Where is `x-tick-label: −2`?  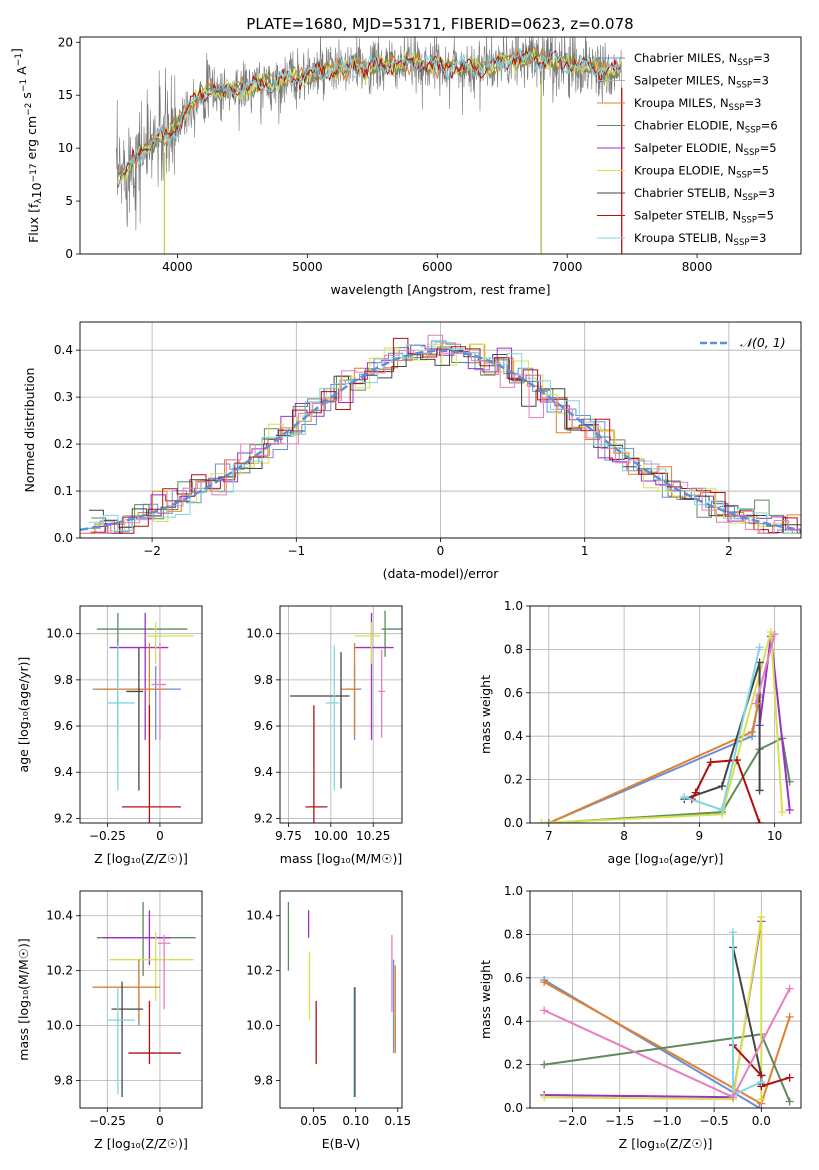 x-tick-label: −2 is located at coordinates (152, 551).